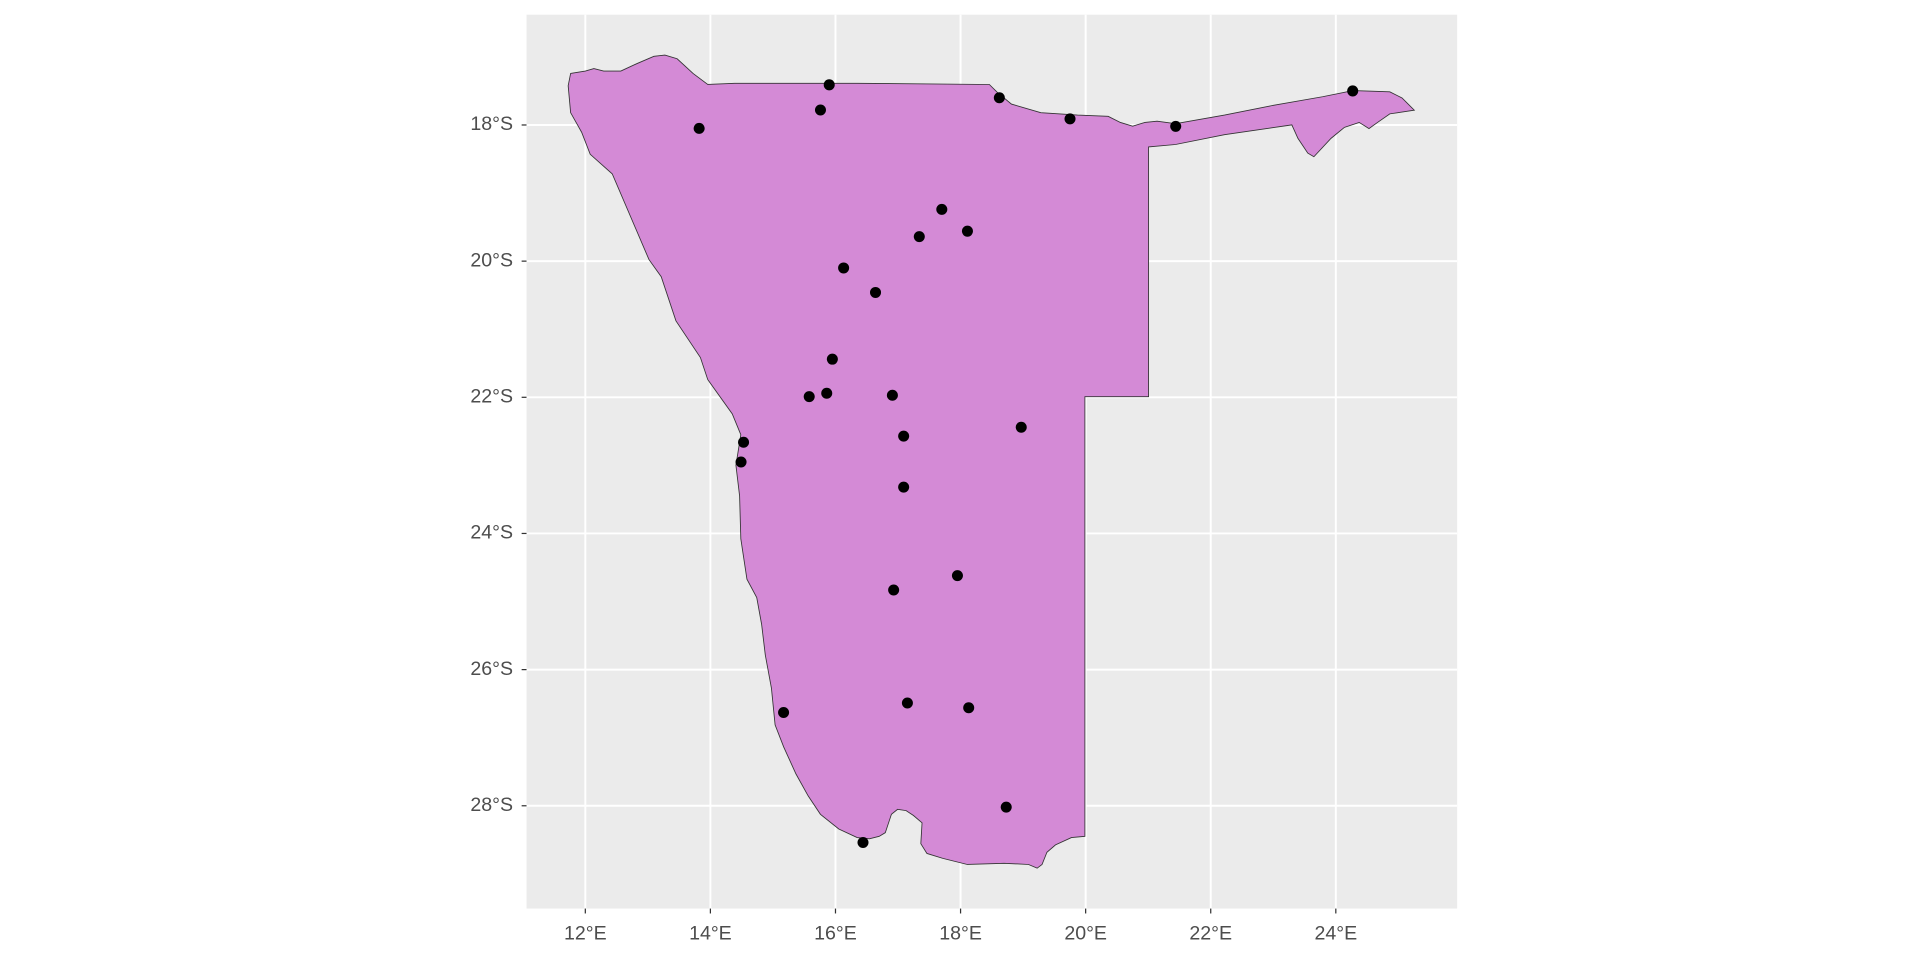 This screenshot has width=1920, height=960. I want to click on x-tick-label: 22°E, so click(1210, 933).